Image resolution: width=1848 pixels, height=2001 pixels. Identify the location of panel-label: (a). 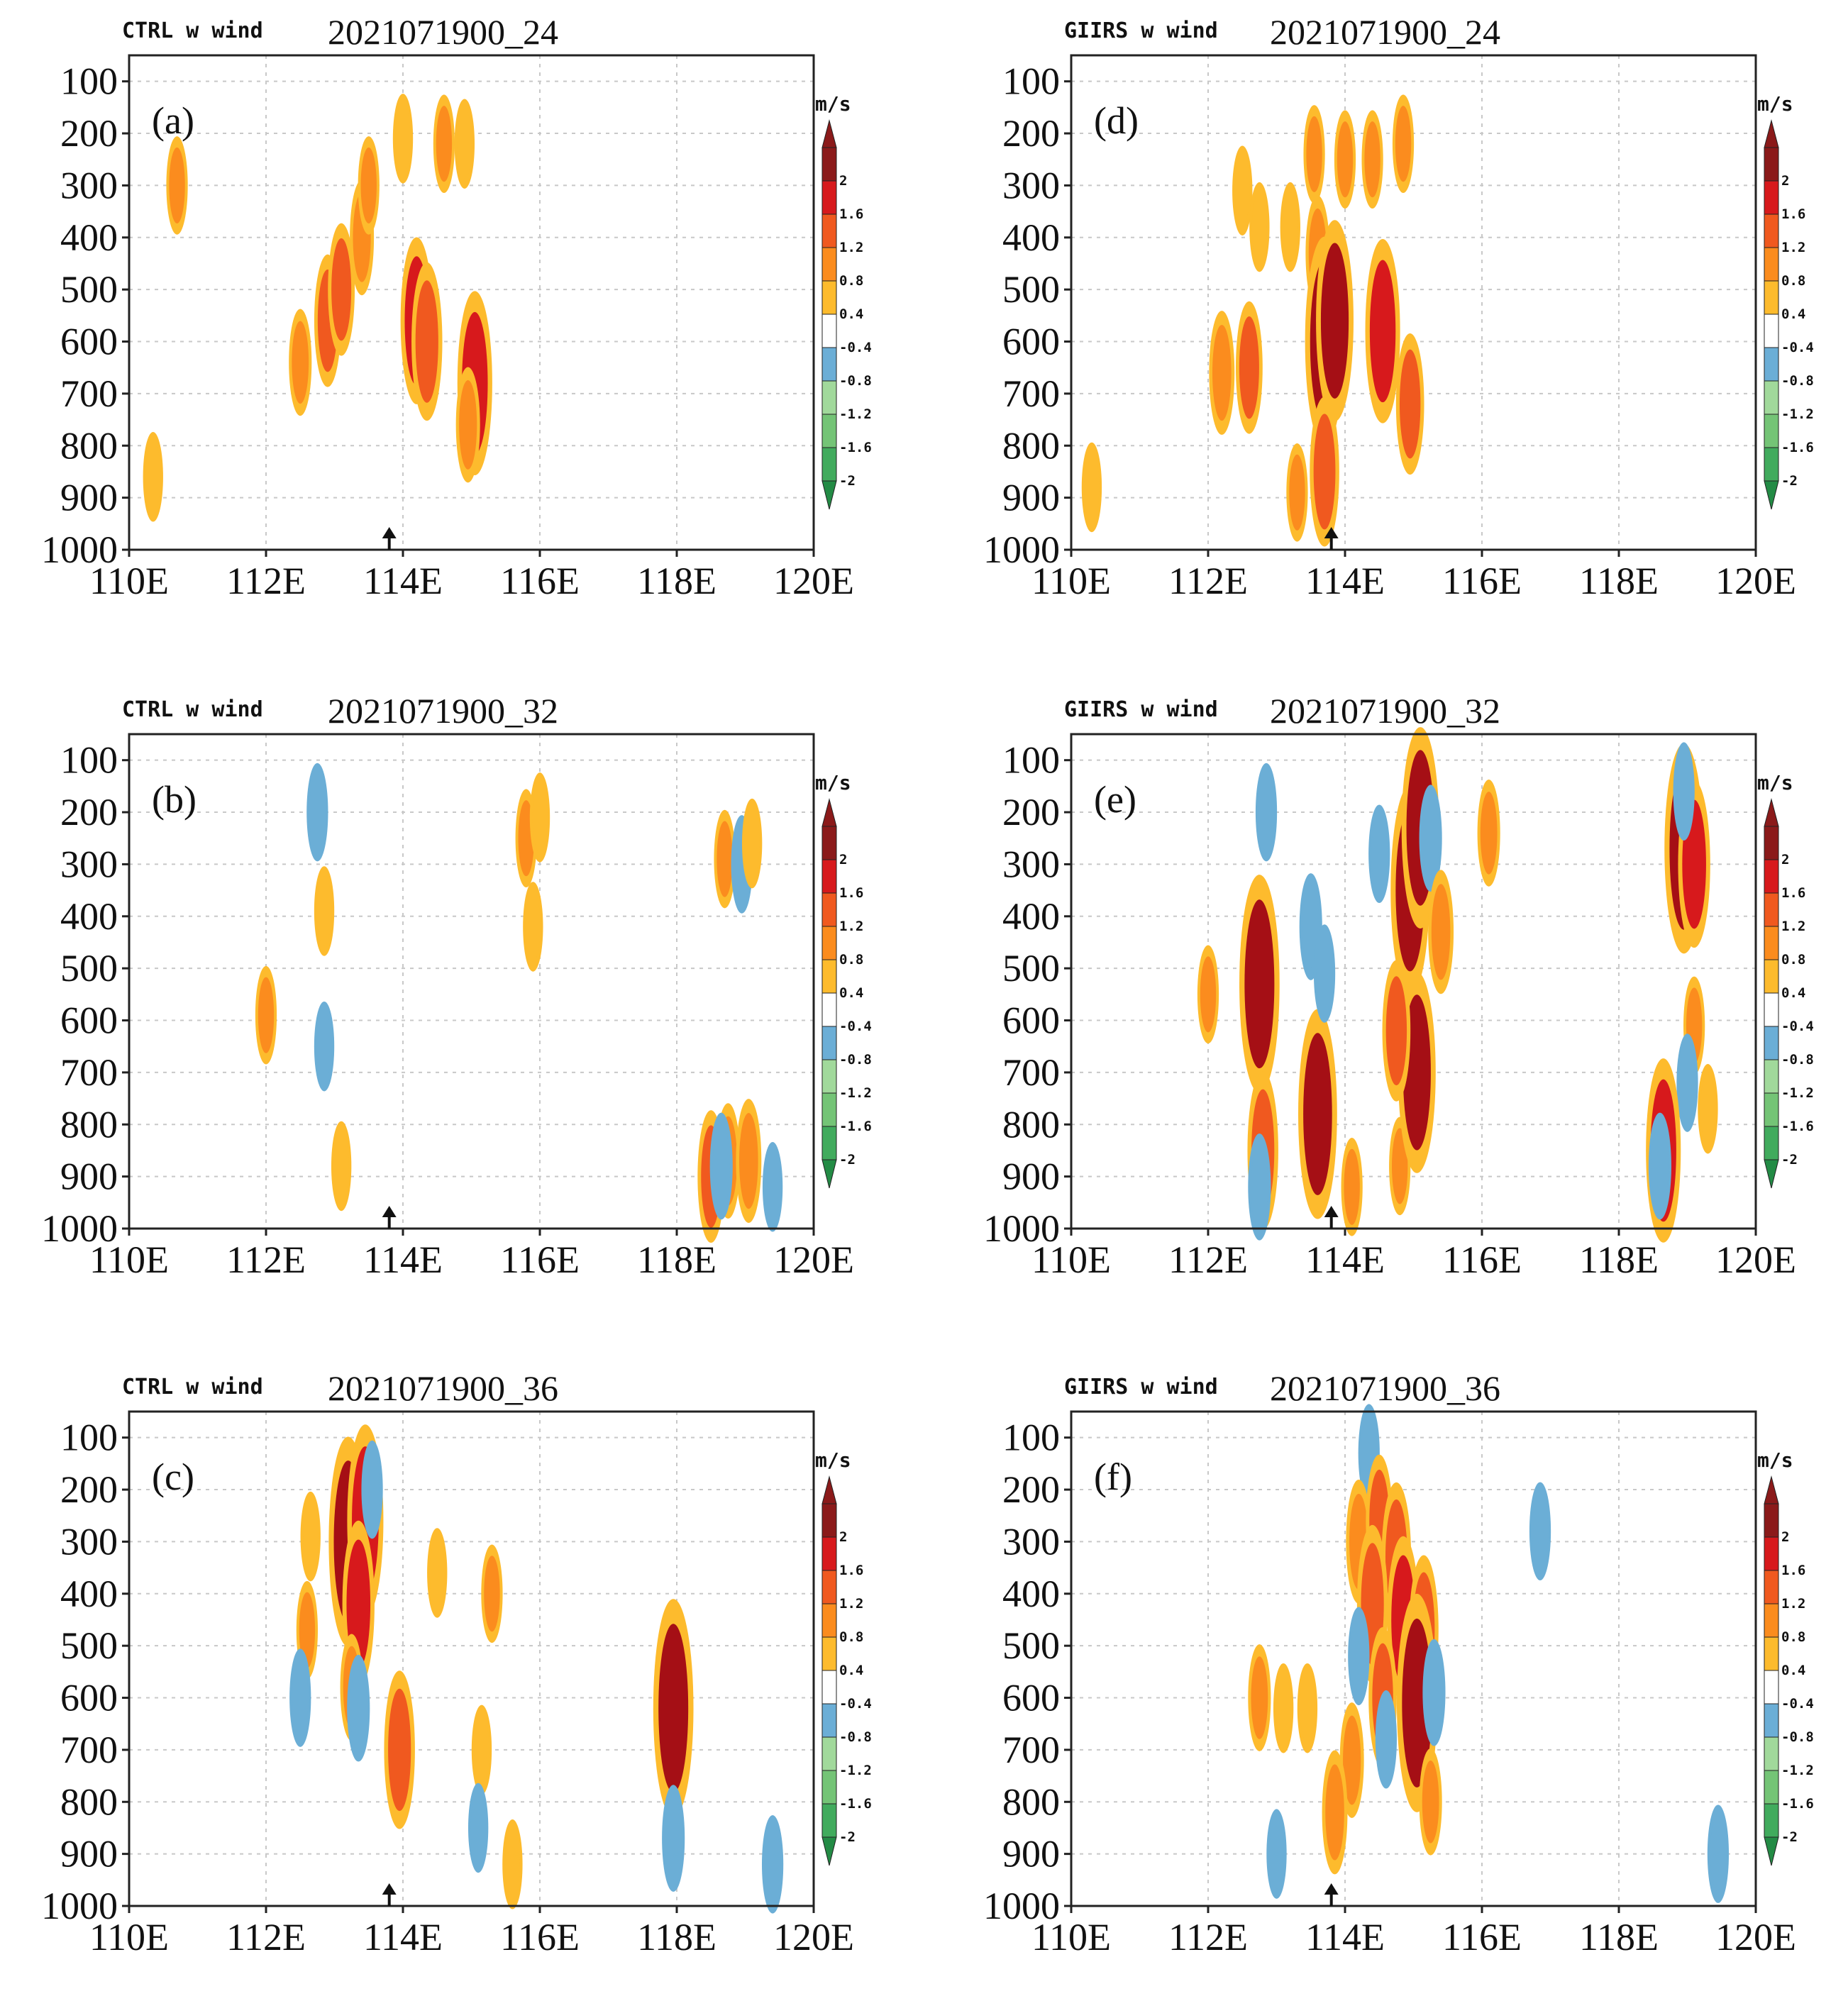
(173, 120).